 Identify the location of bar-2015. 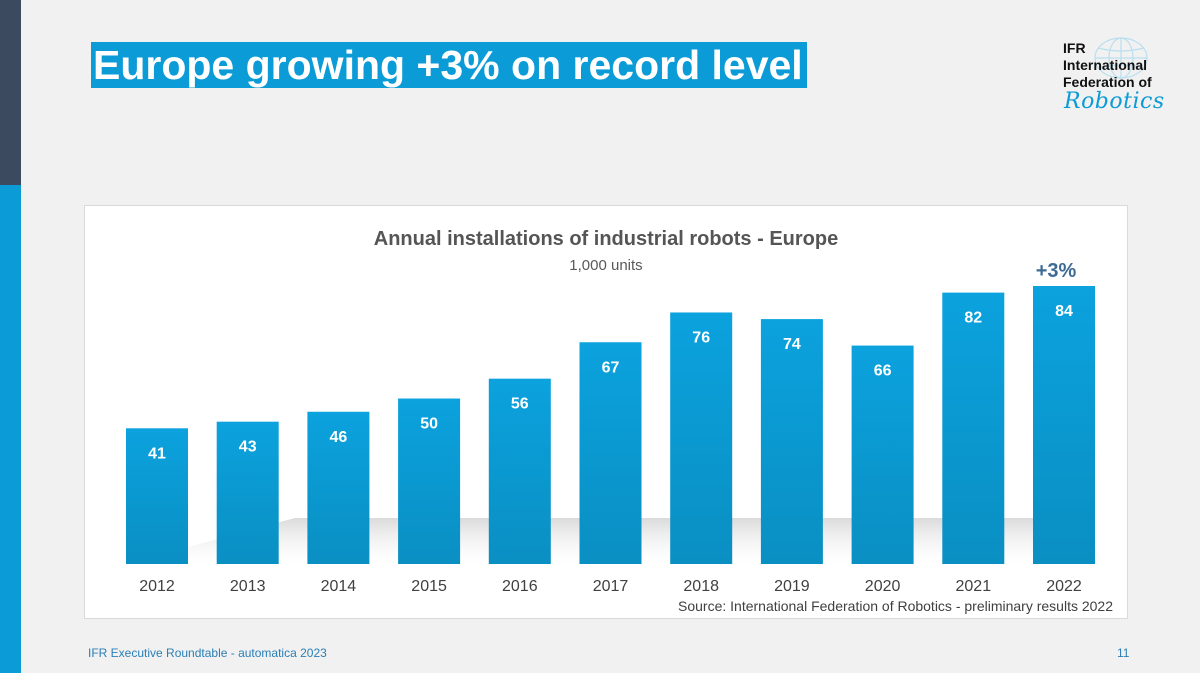
(429, 481).